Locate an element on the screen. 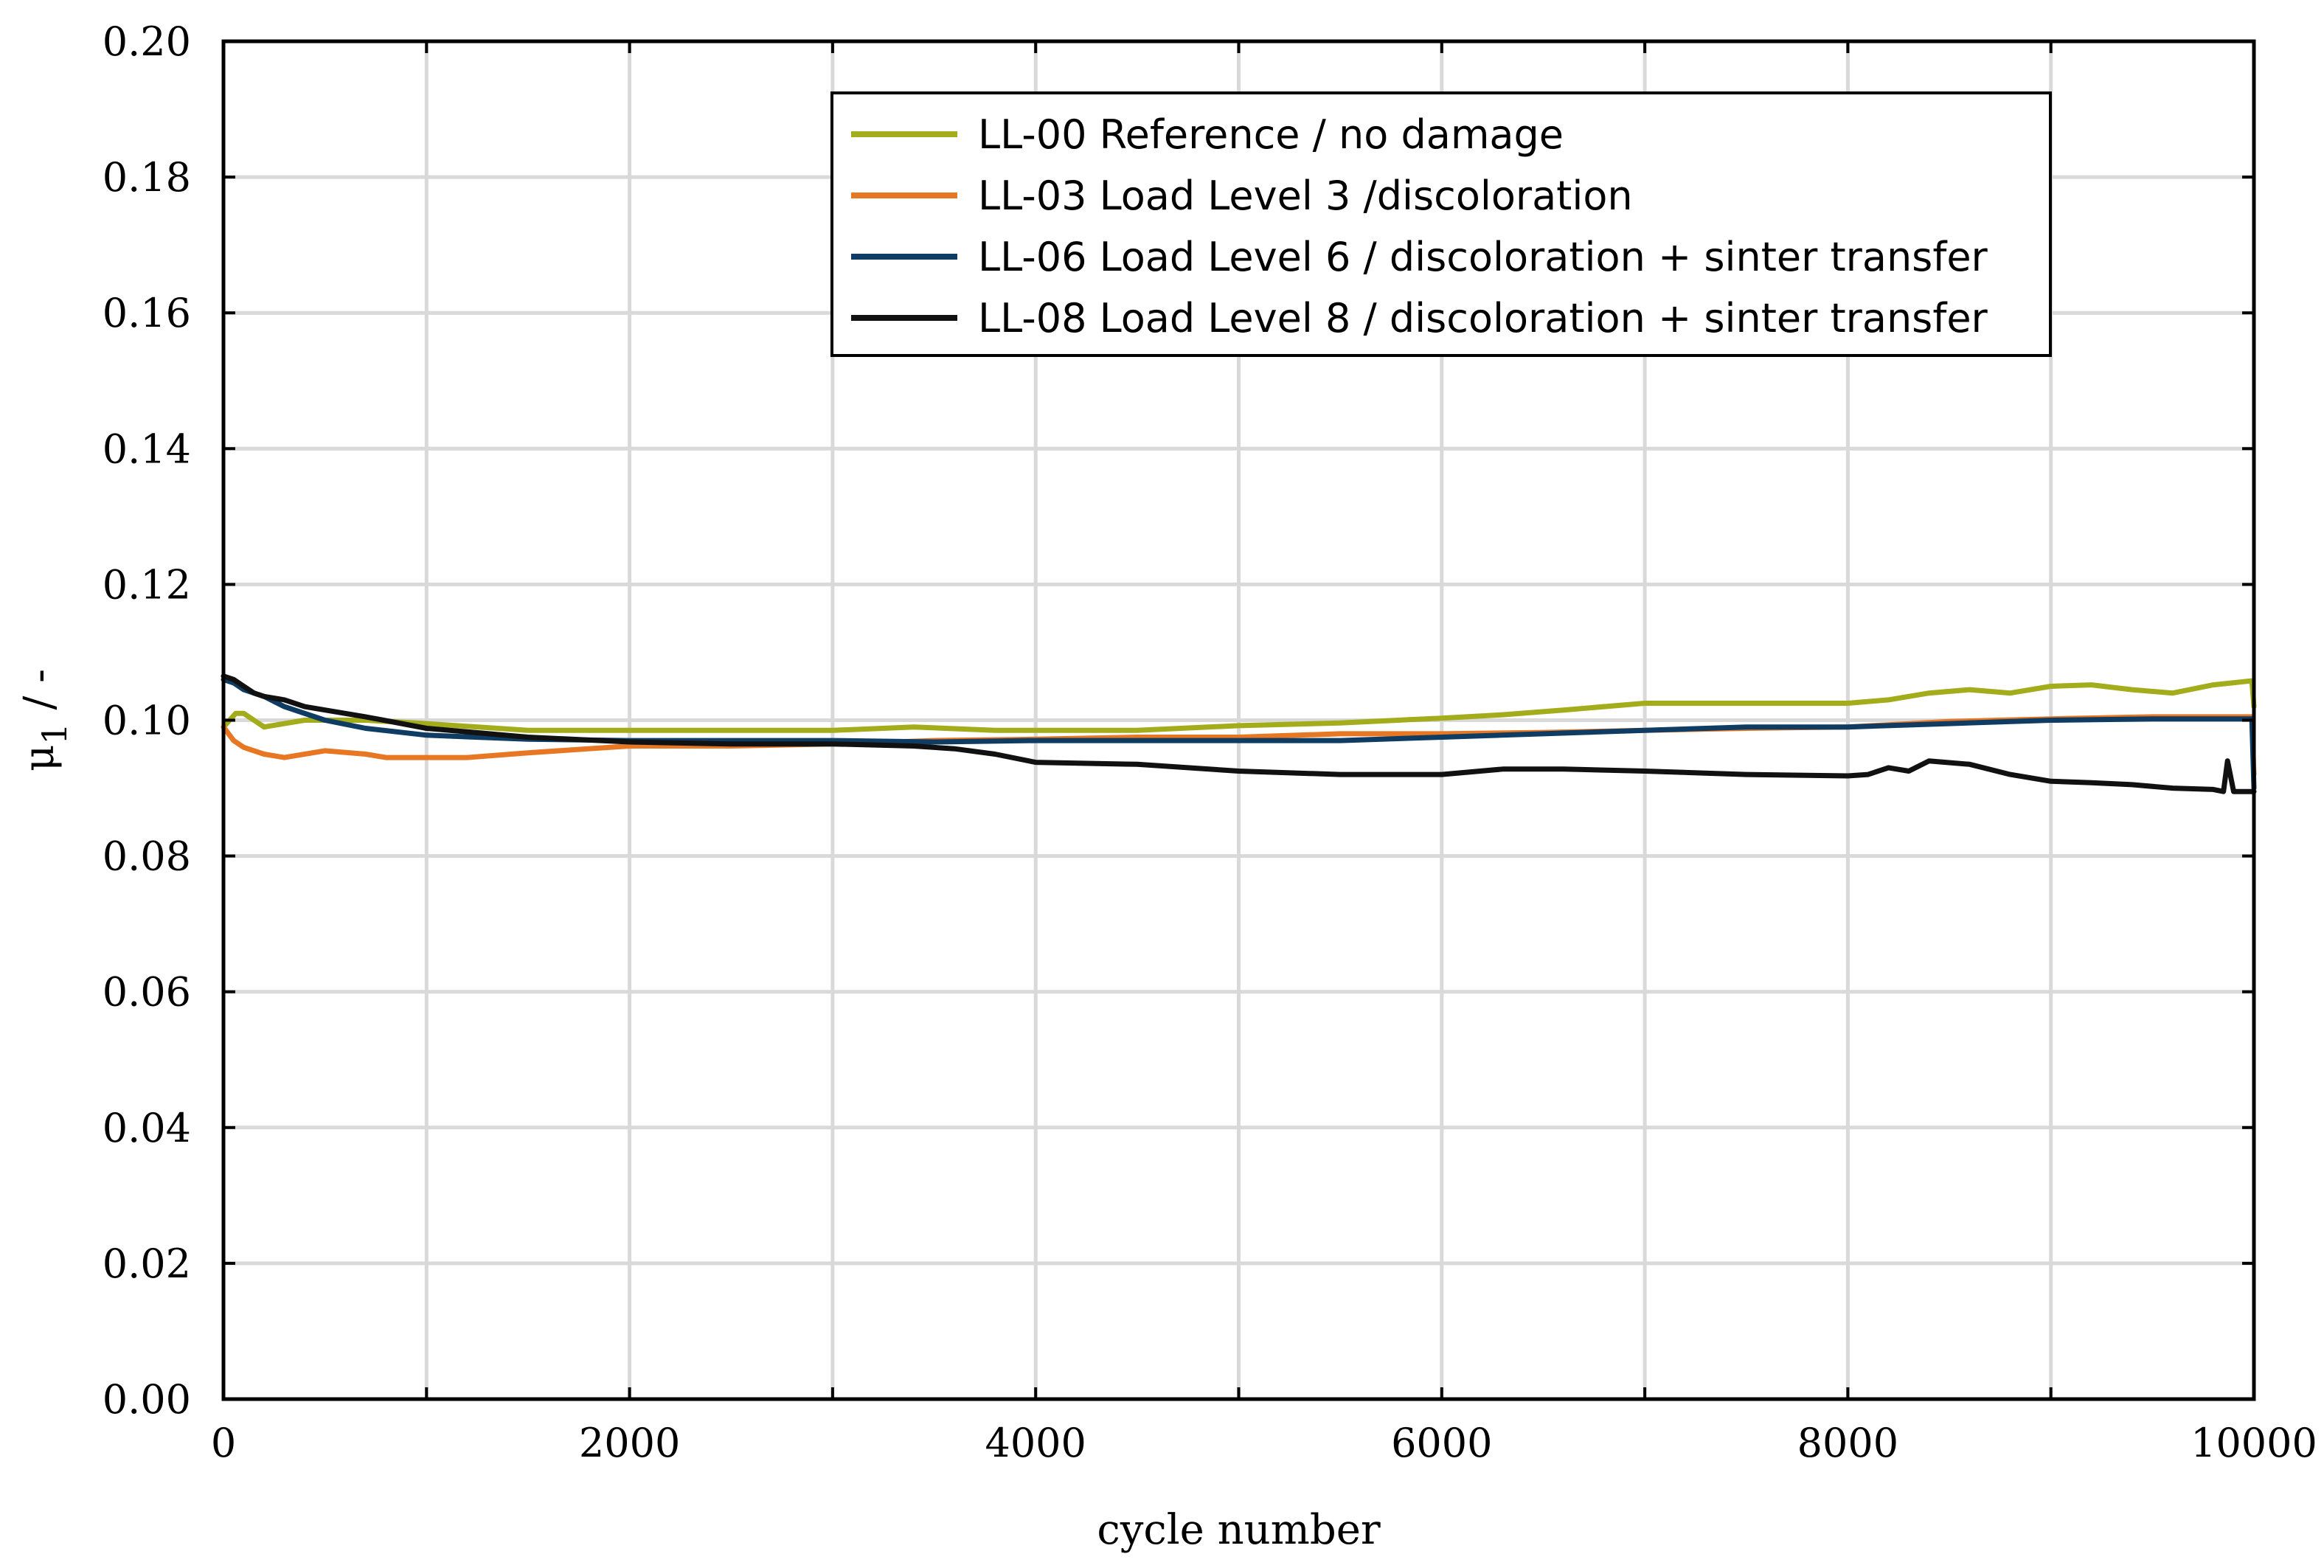  y-tick-label: 0.02 is located at coordinates (147, 1264).